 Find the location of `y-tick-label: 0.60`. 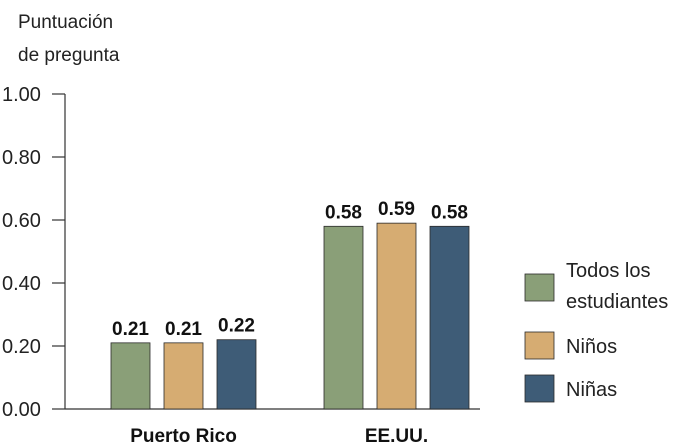

y-tick-label: 0.60 is located at coordinates (21, 221).